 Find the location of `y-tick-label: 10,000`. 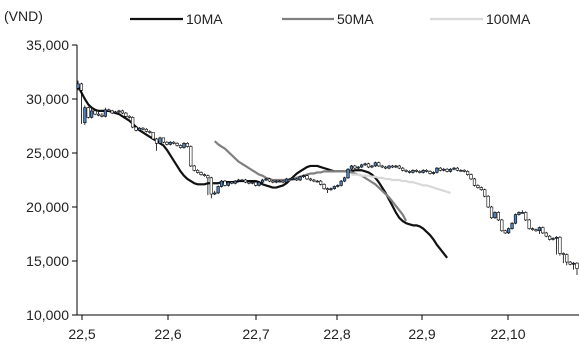

y-tick-label: 10,000 is located at coordinates (47, 315).